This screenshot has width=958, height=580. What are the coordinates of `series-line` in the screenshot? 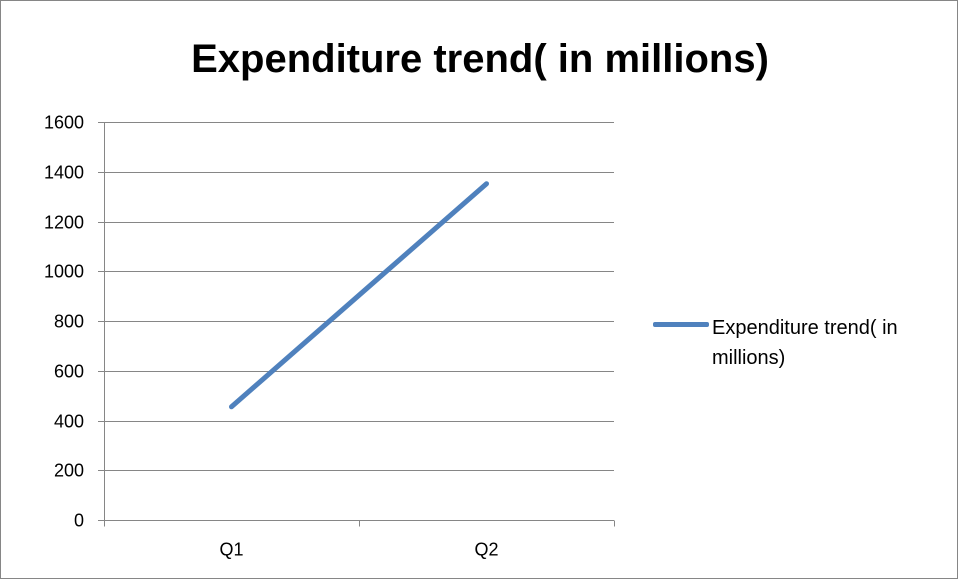 It's located at (359, 295).